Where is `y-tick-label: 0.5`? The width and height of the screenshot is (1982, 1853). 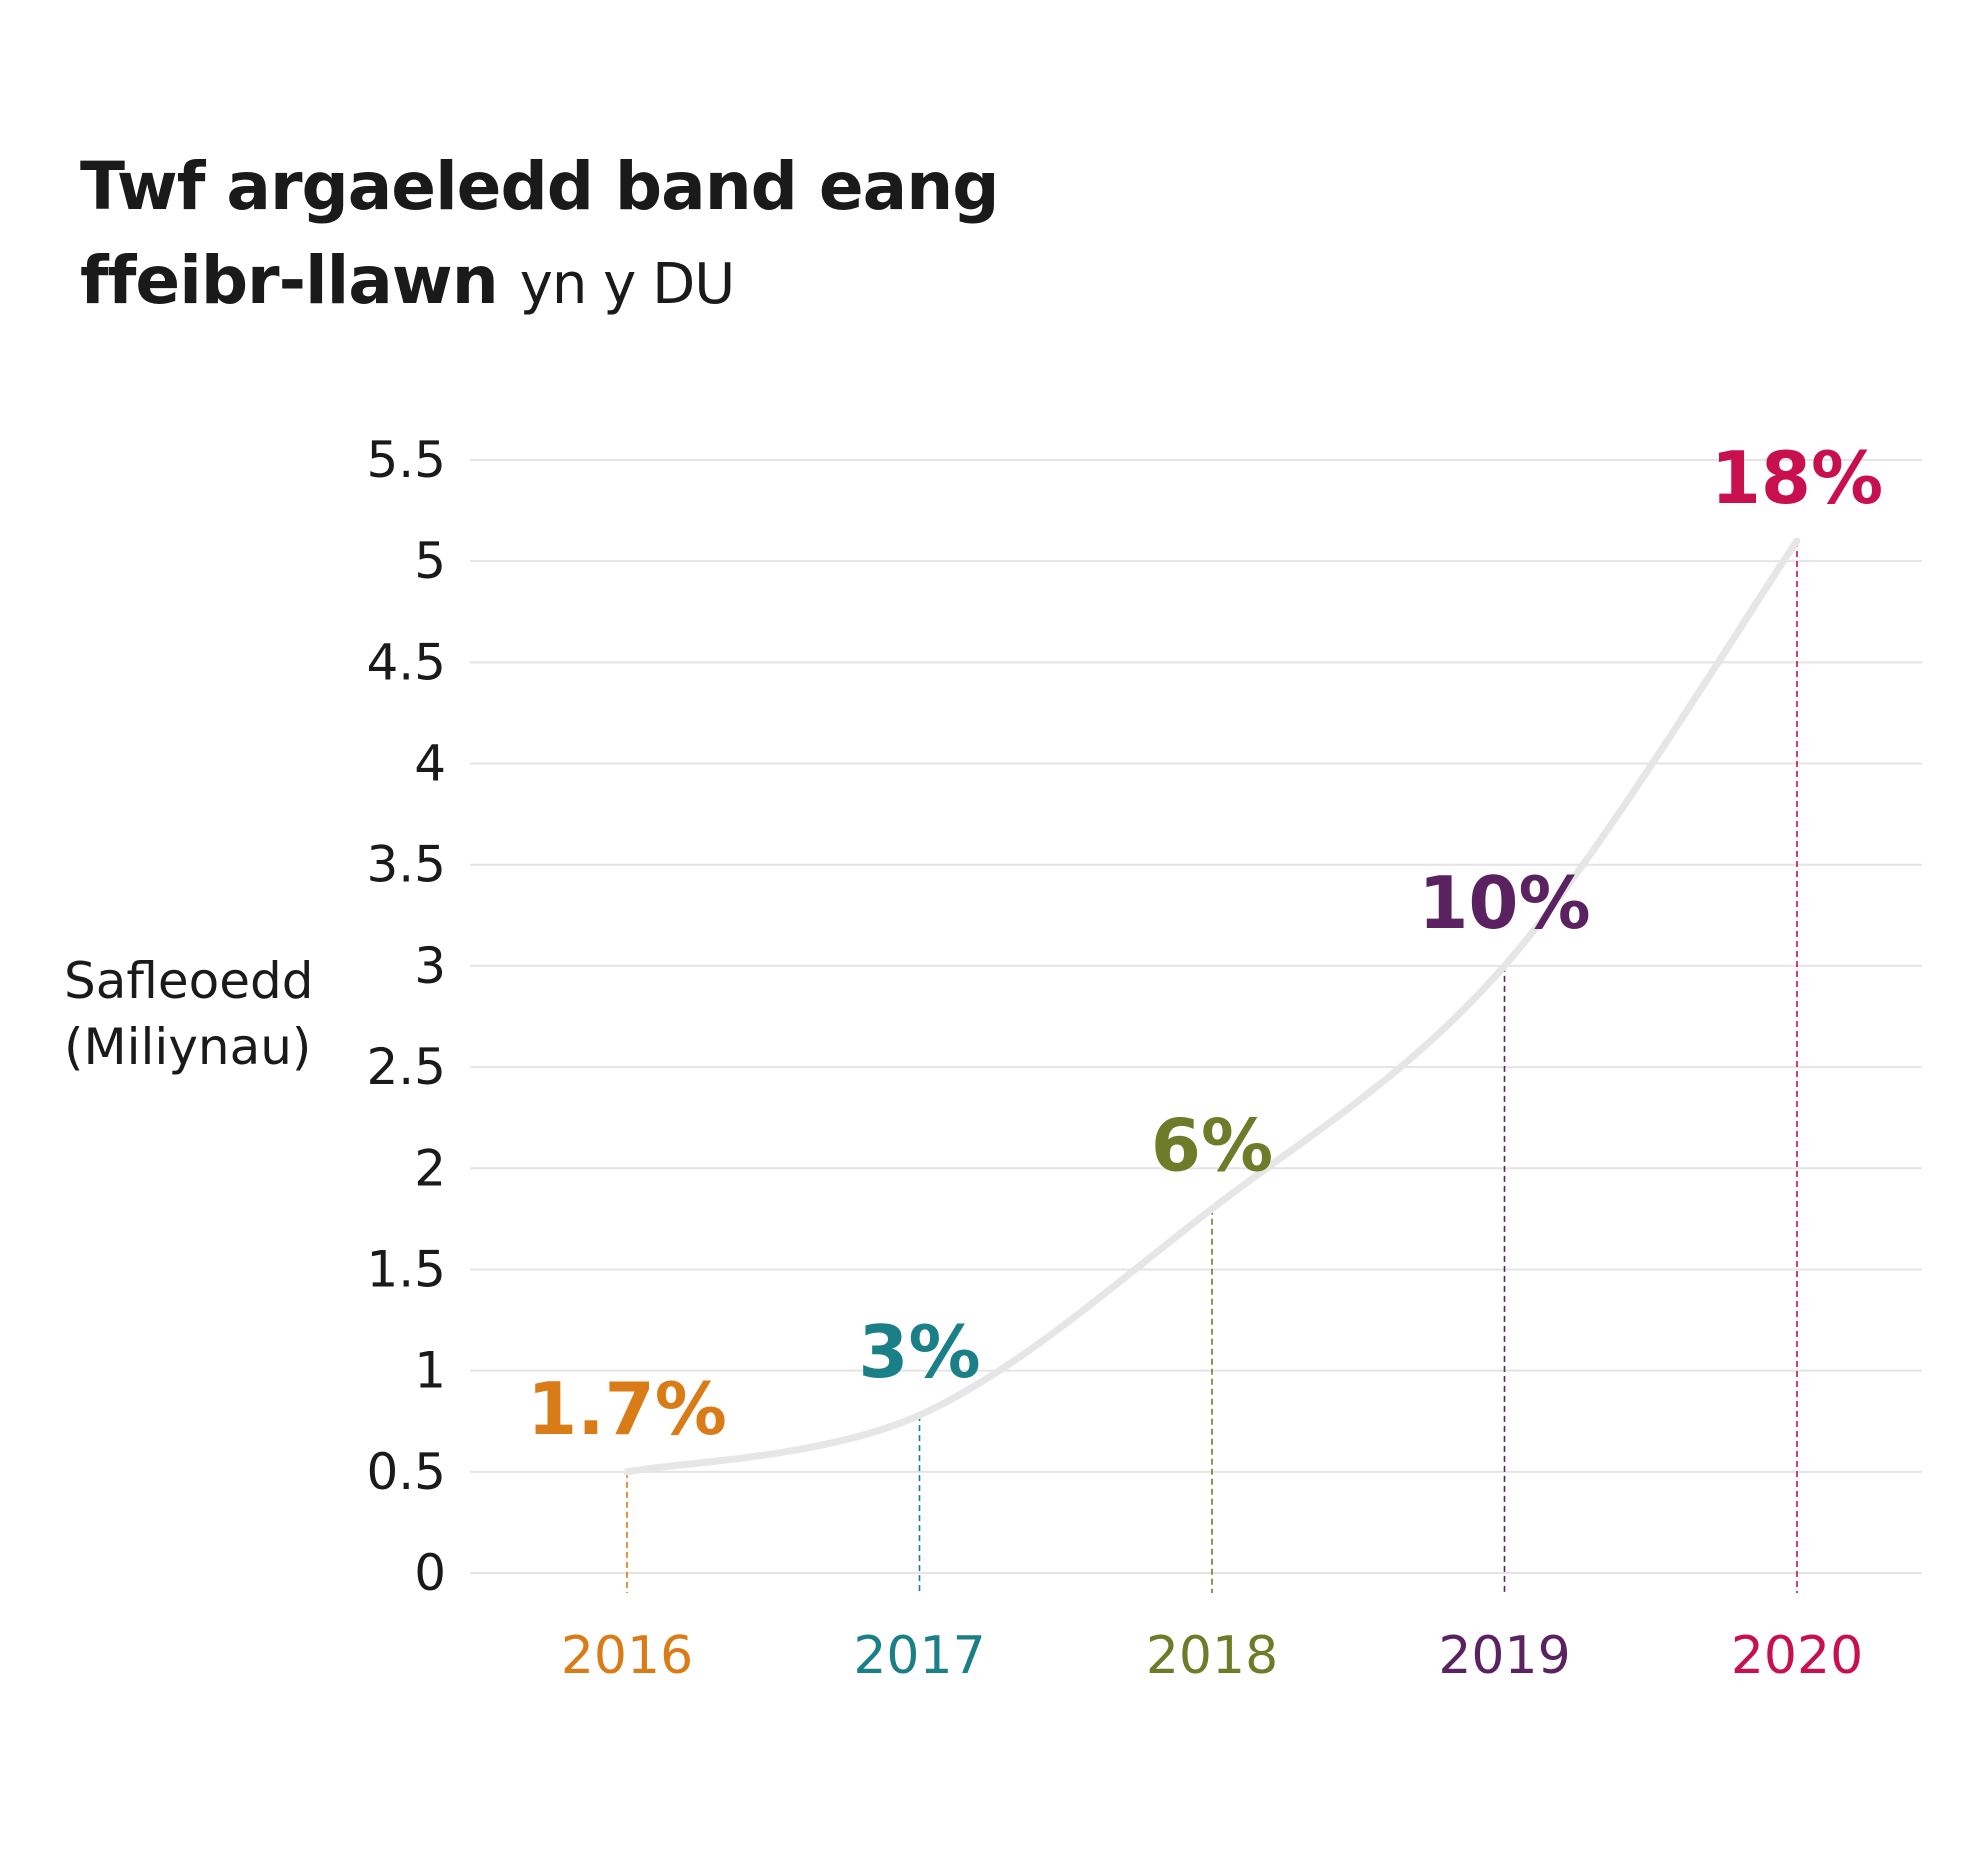
y-tick-label: 0.5 is located at coordinates (406, 1472).